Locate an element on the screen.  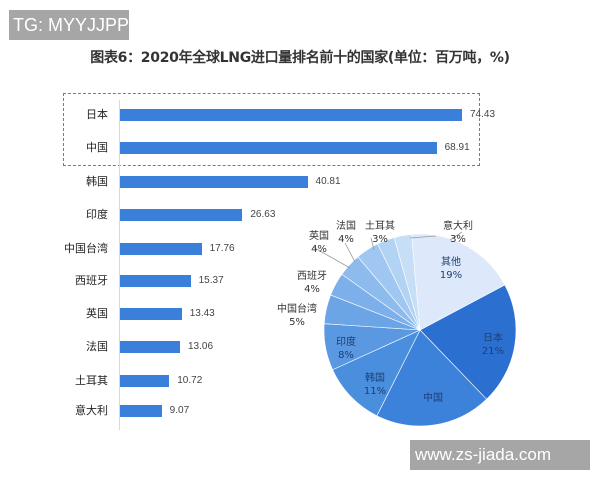
bar-category-label: 中国台湾 is located at coordinates (86, 248).